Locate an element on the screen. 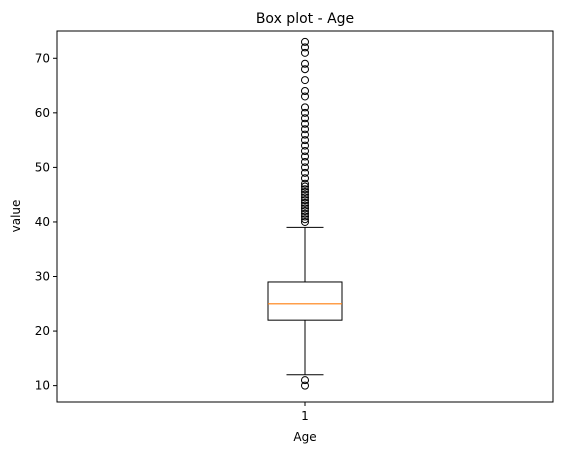  y-tick-label: 50 is located at coordinates (42, 167).